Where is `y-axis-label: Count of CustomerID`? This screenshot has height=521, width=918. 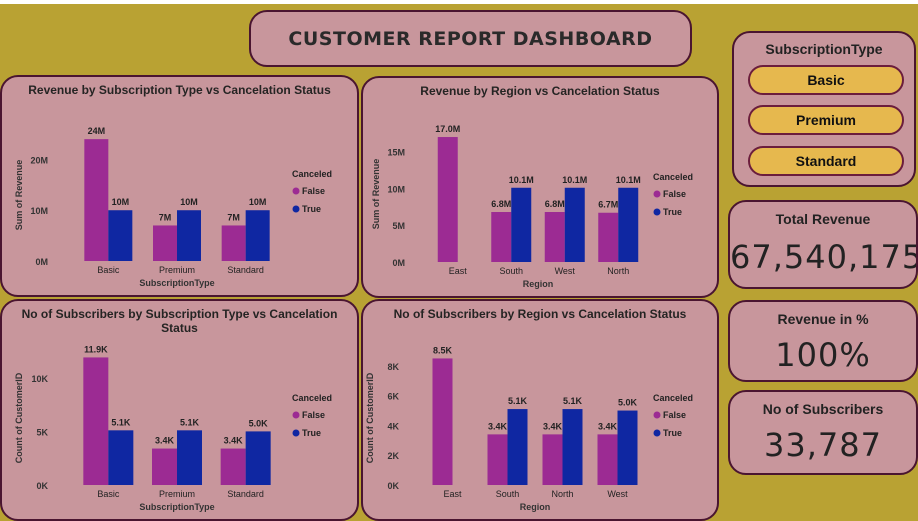 y-axis-label: Count of CustomerID is located at coordinates (370, 417).